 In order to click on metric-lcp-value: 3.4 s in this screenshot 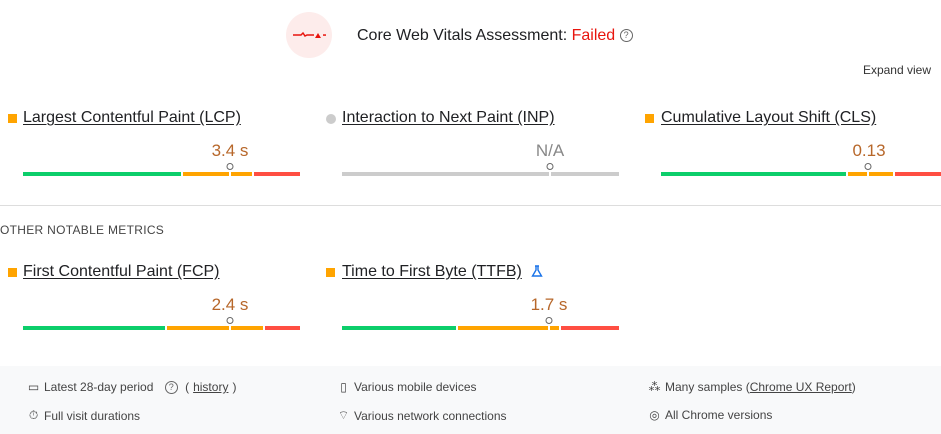, I will do `click(230, 150)`.